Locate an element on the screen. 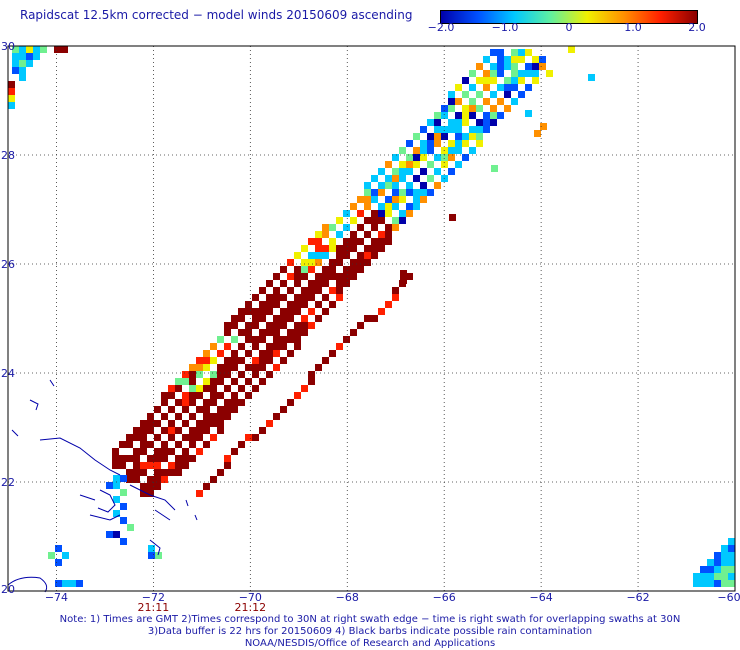 This screenshot has width=740, height=650. x-tick-label: −64 is located at coordinates (541, 597).